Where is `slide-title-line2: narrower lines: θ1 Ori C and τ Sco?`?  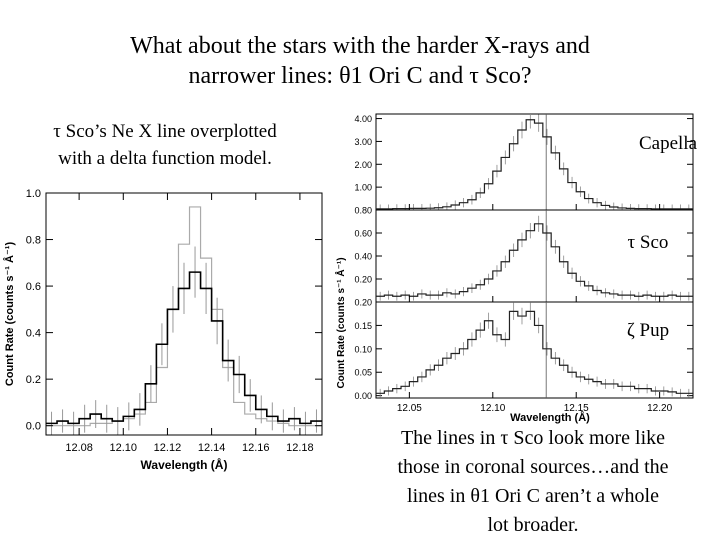 slide-title-line2: narrower lines: θ1 Ori C and τ Sco? is located at coordinates (360, 76).